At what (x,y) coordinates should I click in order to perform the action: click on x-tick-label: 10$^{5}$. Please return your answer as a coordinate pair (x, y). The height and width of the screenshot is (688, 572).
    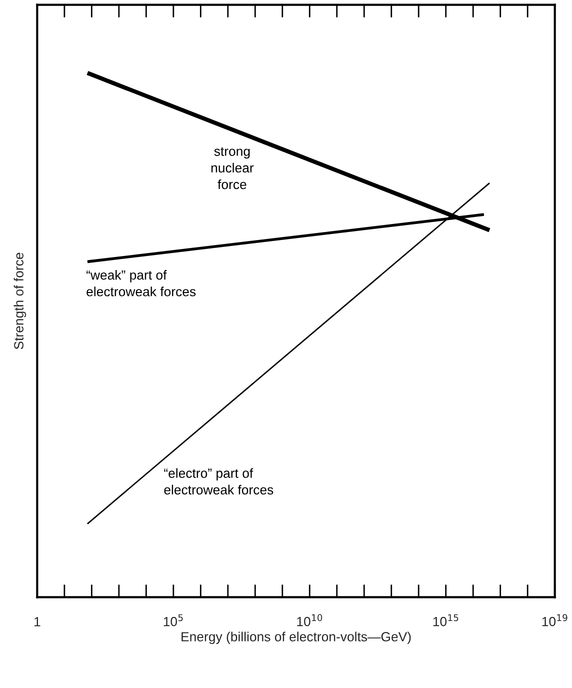
    Looking at the image, I should click on (173, 620).